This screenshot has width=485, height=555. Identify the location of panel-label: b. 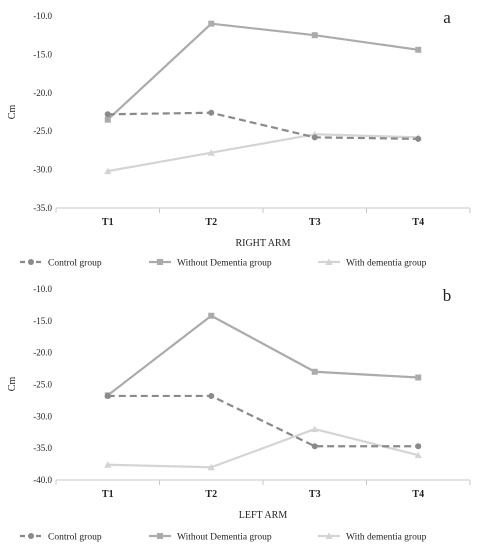
(447, 295).